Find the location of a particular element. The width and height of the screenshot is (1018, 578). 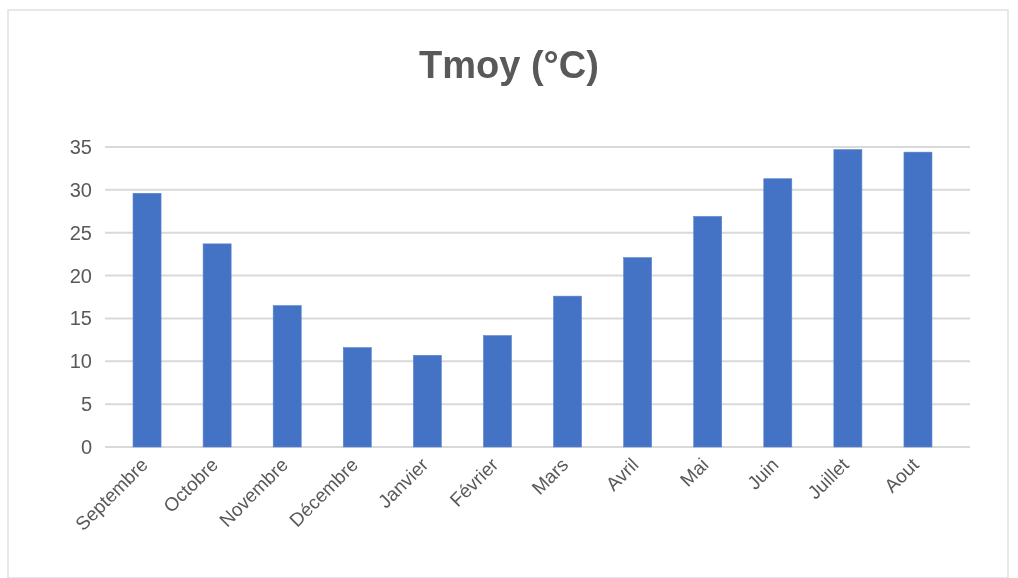

x-tick-label: Juin is located at coordinates (763, 473).